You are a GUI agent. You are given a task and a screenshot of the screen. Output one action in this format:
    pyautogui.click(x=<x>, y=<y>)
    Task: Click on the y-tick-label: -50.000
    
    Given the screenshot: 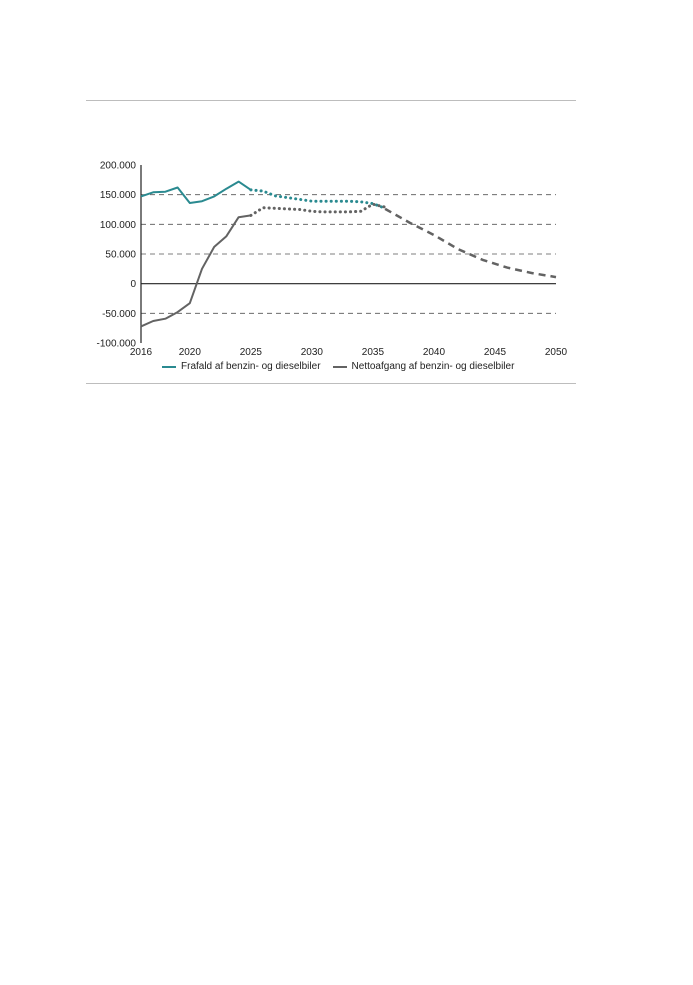 What is the action you would take?
    pyautogui.click(x=119, y=314)
    